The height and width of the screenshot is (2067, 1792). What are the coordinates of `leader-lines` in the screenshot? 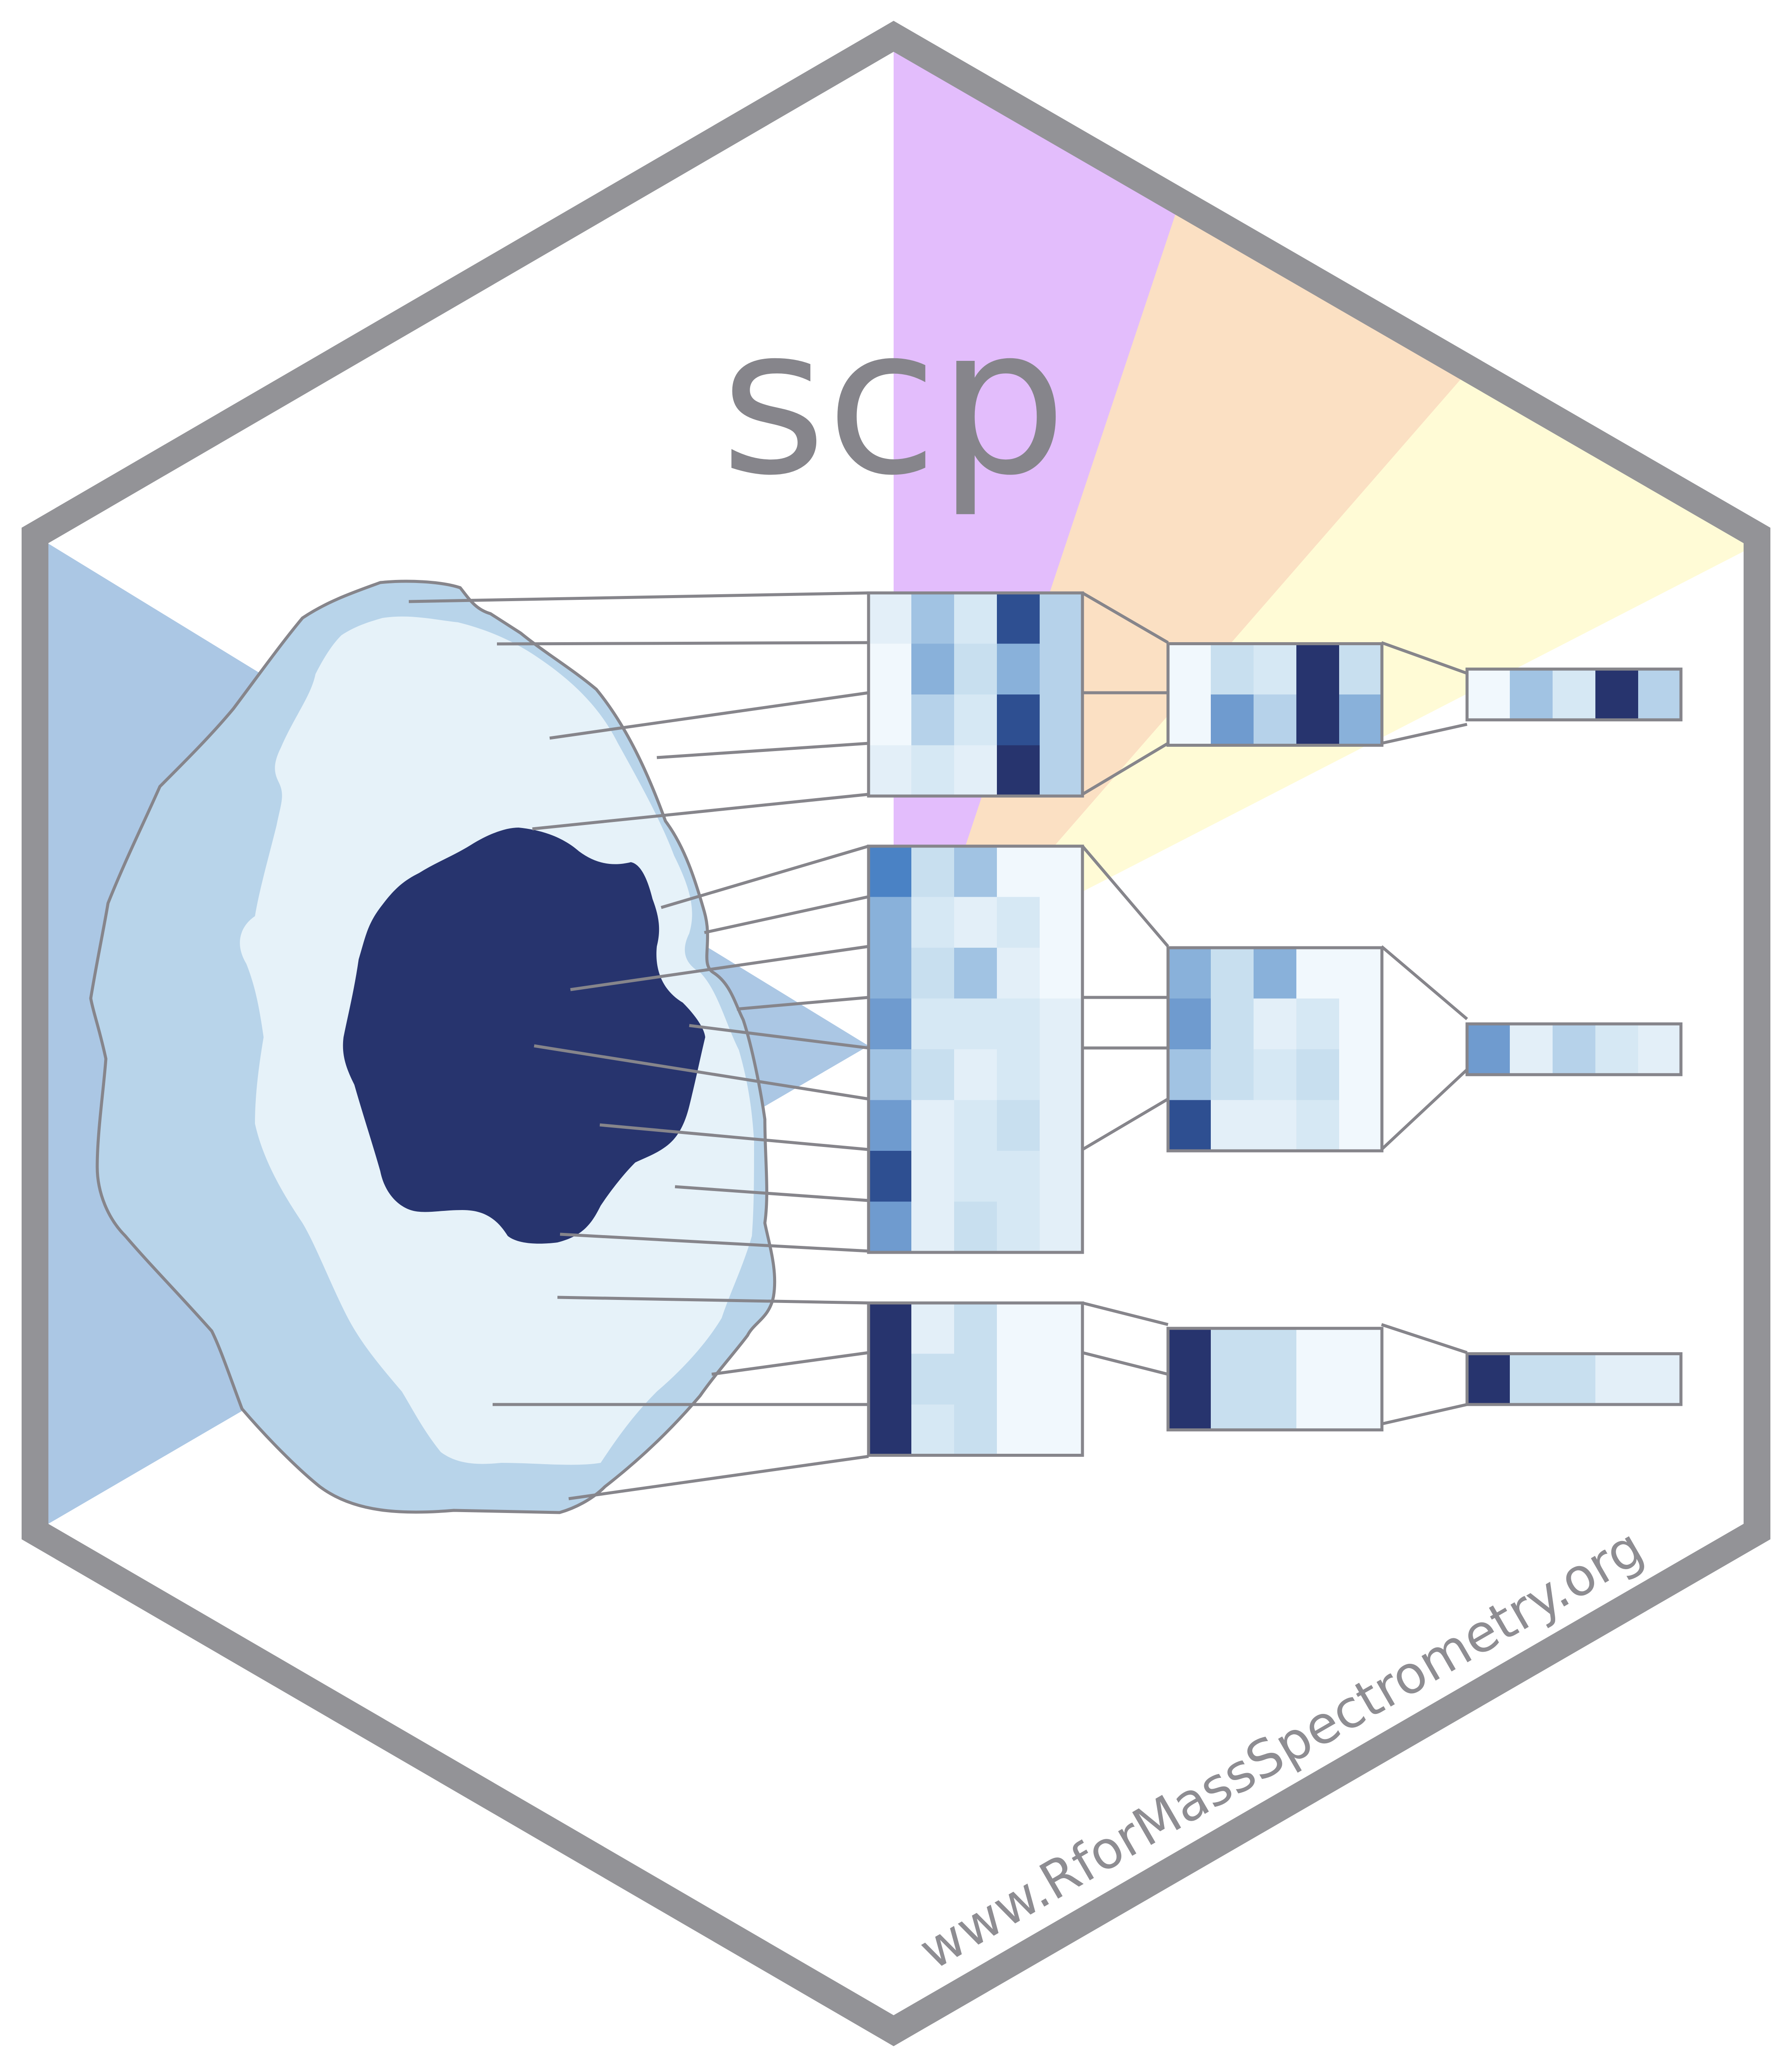 It's located at (638, 1045).